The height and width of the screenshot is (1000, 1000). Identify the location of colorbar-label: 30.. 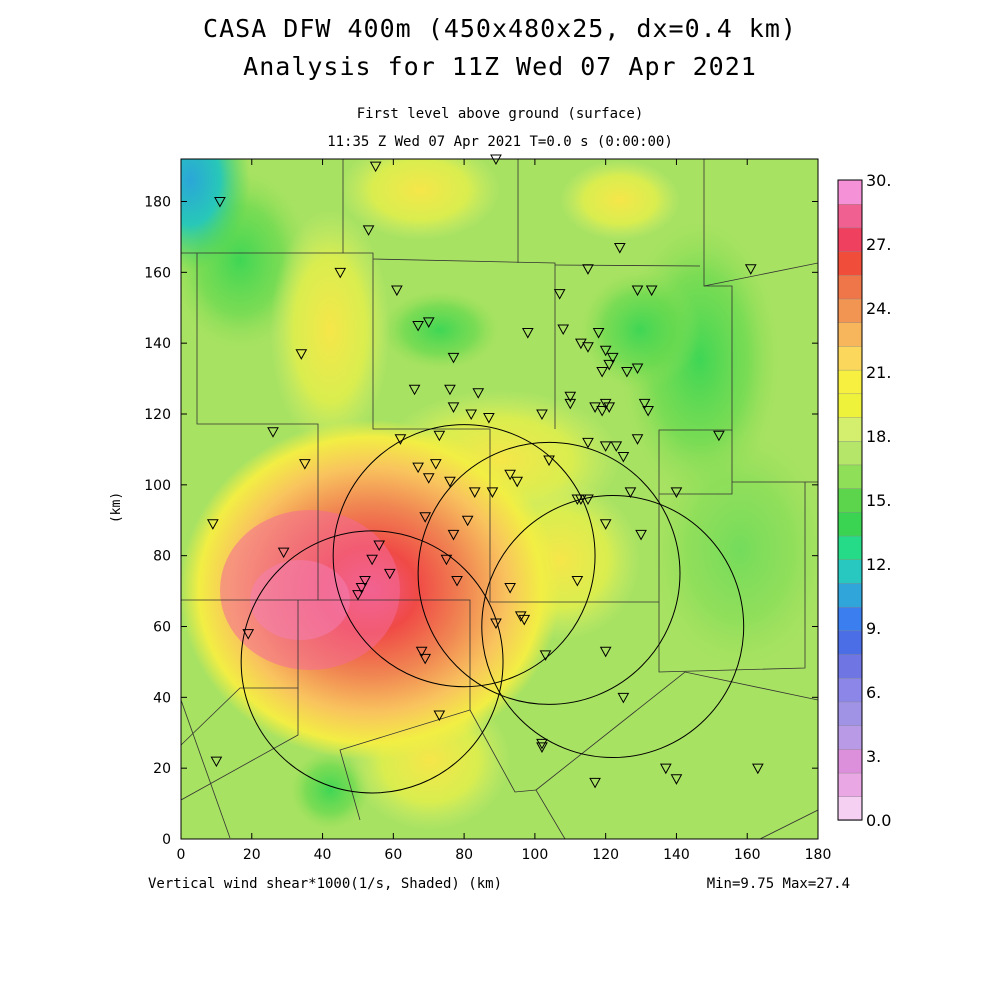
(878, 180).